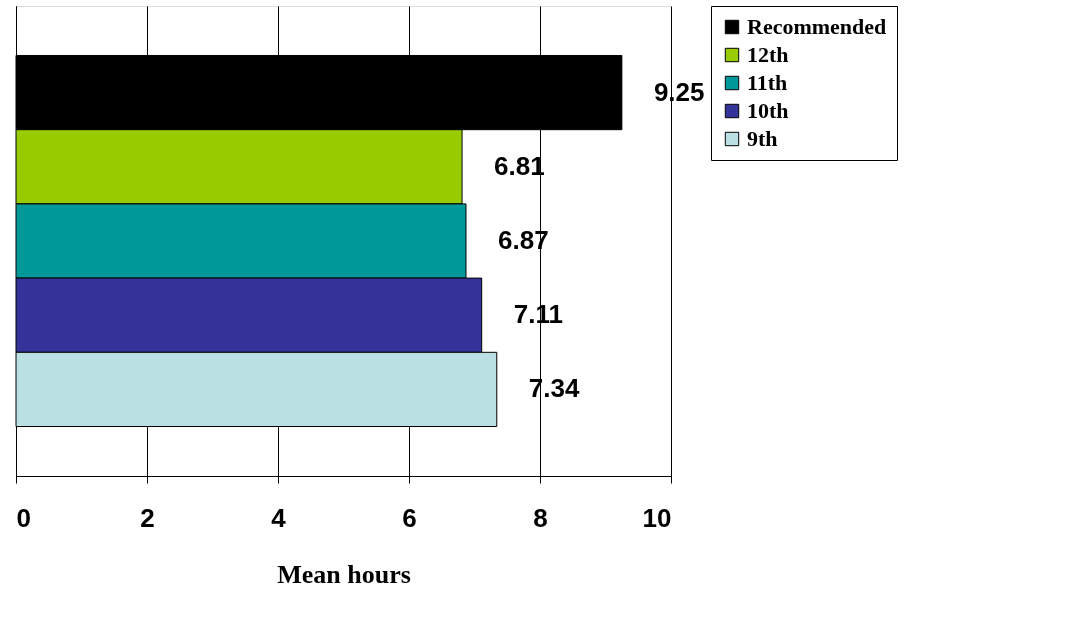 Image resolution: width=1074 pixels, height=621 pixels. Describe the element at coordinates (767, 82) in the screenshot. I see `legend-label: 11th` at that location.